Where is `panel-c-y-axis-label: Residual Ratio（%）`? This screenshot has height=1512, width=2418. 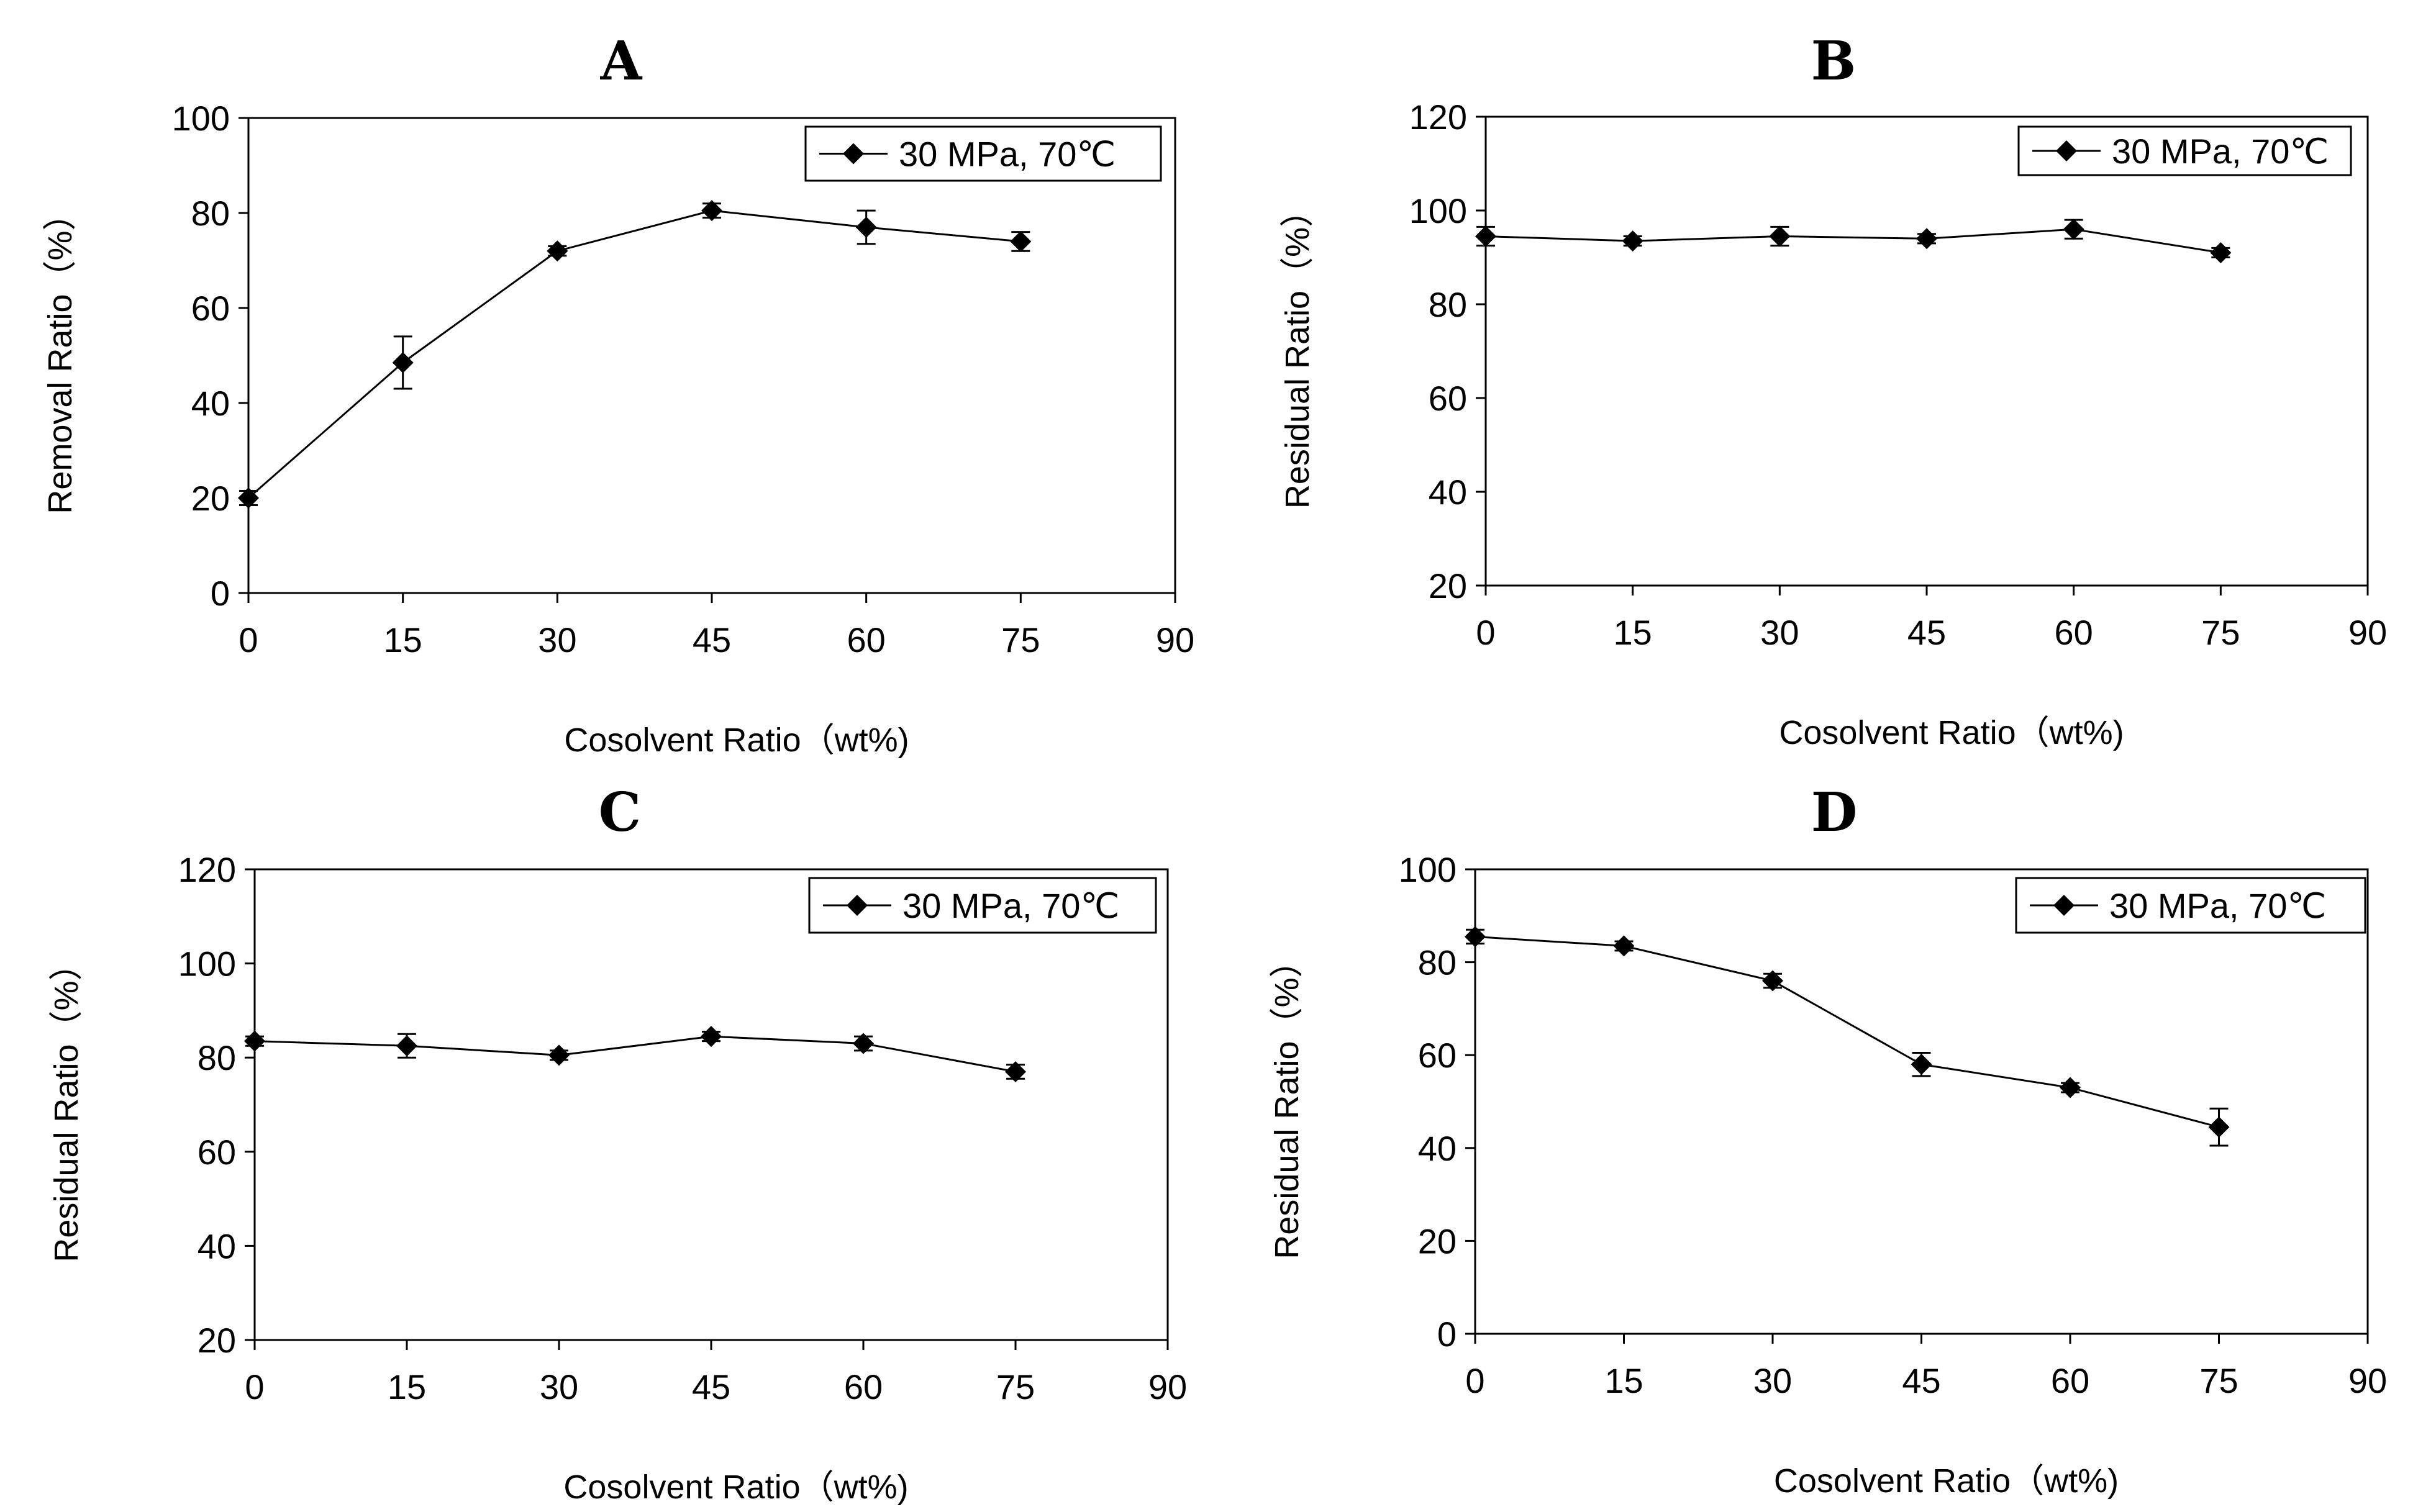
panel-c-y-axis-label: Residual Ratio（%） is located at coordinates (66, 1104).